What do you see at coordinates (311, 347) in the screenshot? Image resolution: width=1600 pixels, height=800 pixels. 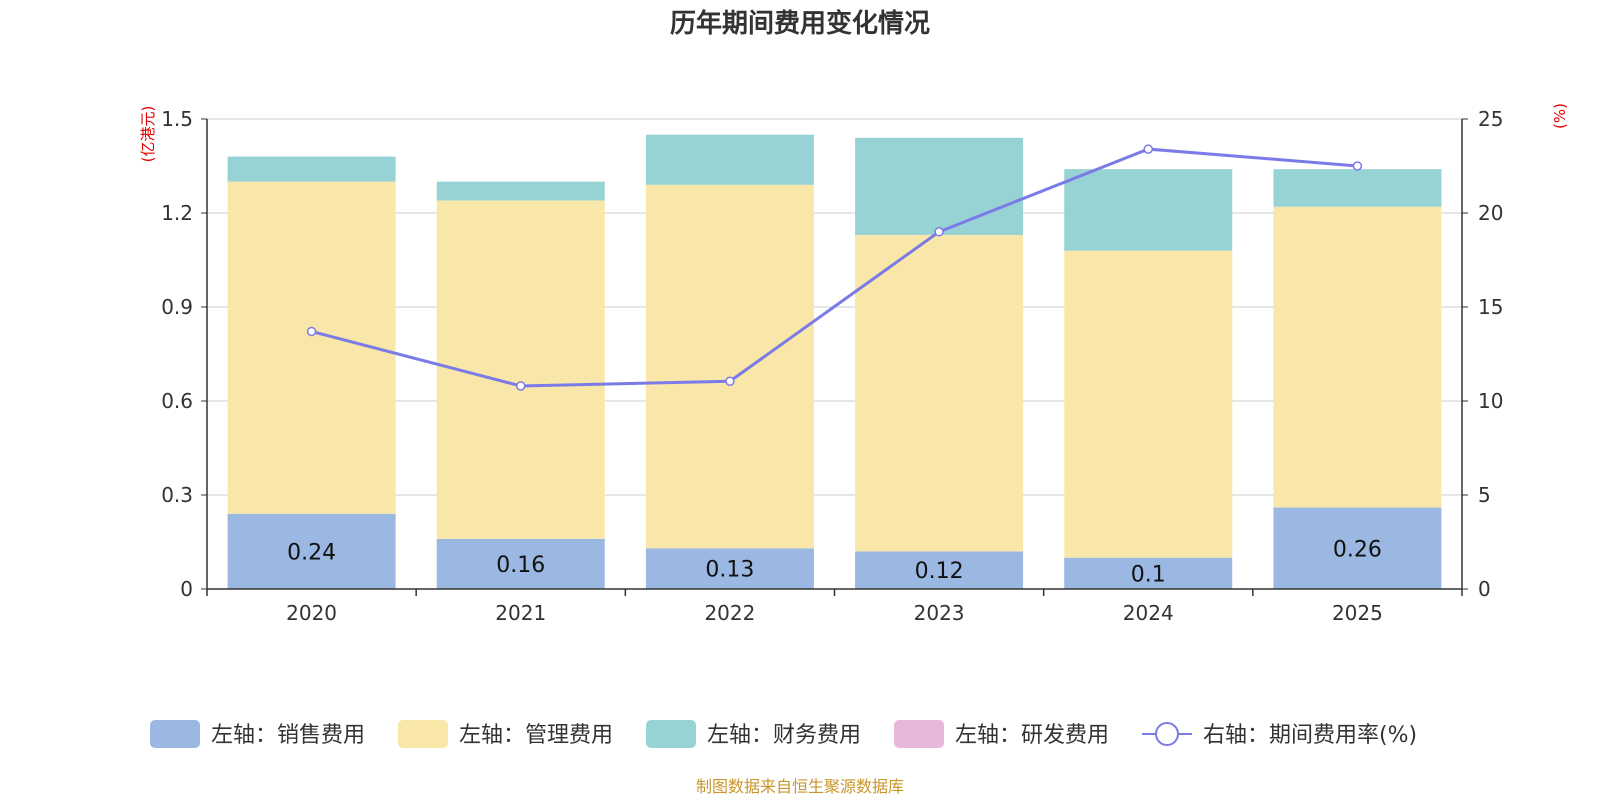 I see `bar-admin-2020` at bounding box center [311, 347].